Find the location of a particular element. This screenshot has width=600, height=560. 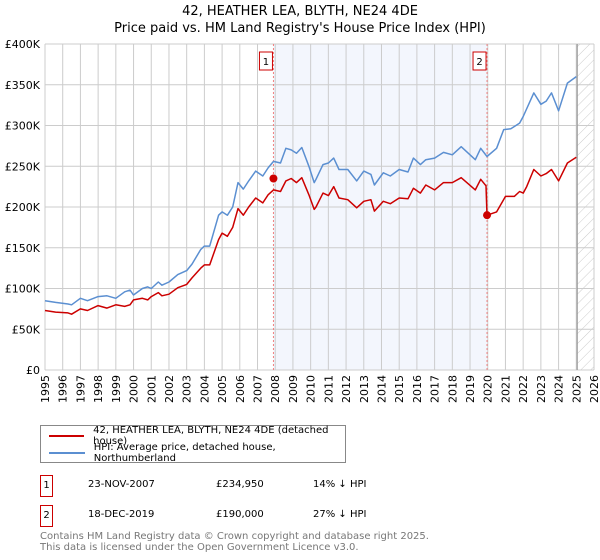

x-tick-label: 2025 is located at coordinates (576, 389).